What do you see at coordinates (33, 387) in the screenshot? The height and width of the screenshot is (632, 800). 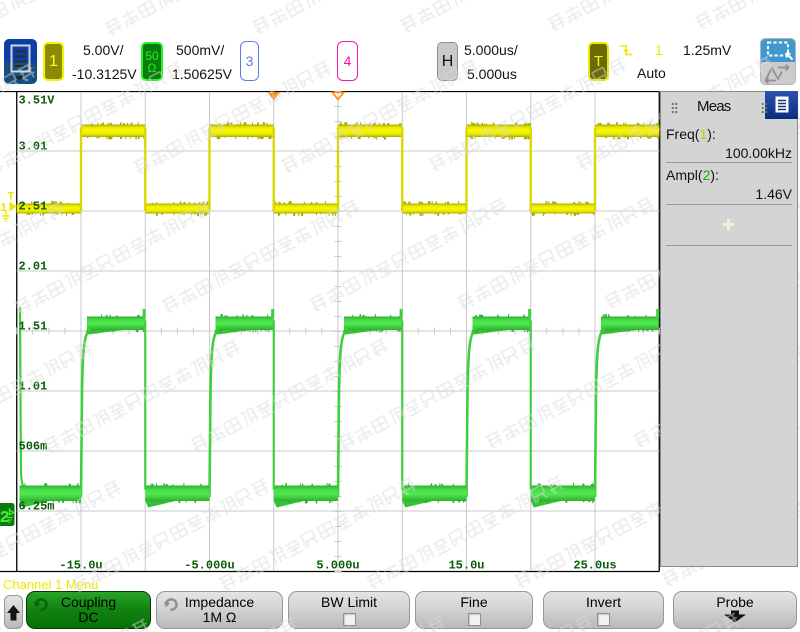 I see `svg-text: 1.01` at bounding box center [33, 387].